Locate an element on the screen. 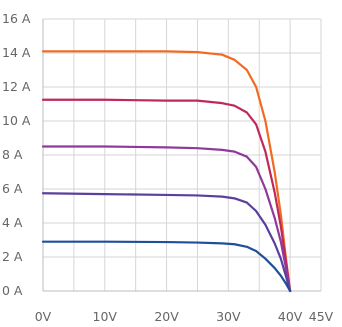 The width and height of the screenshot is (342, 327). y-tick-label: 16 A is located at coordinates (16, 18).